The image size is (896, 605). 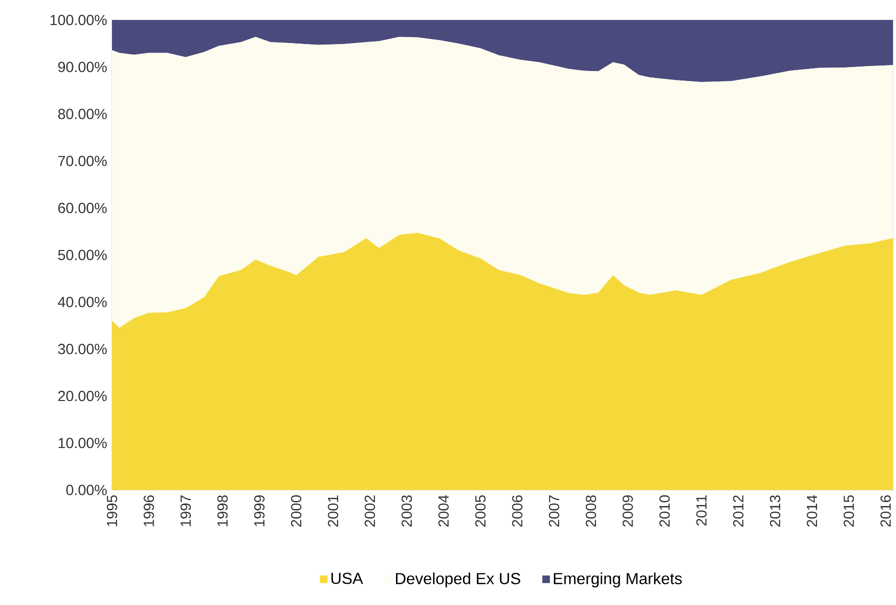 I want to click on x-tick-label: 2015, so click(x=849, y=511).